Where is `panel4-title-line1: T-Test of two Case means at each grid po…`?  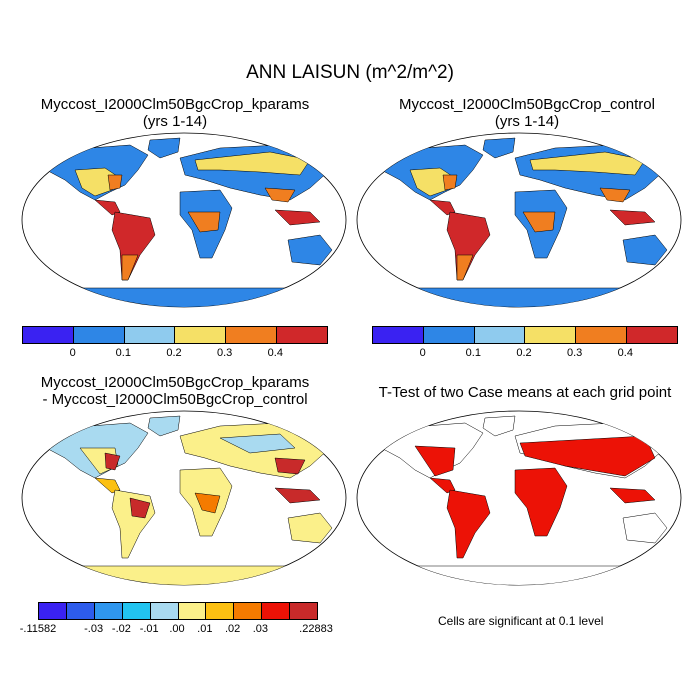 panel4-title-line1: T-Test of two Case means at each grid po… is located at coordinates (525, 392).